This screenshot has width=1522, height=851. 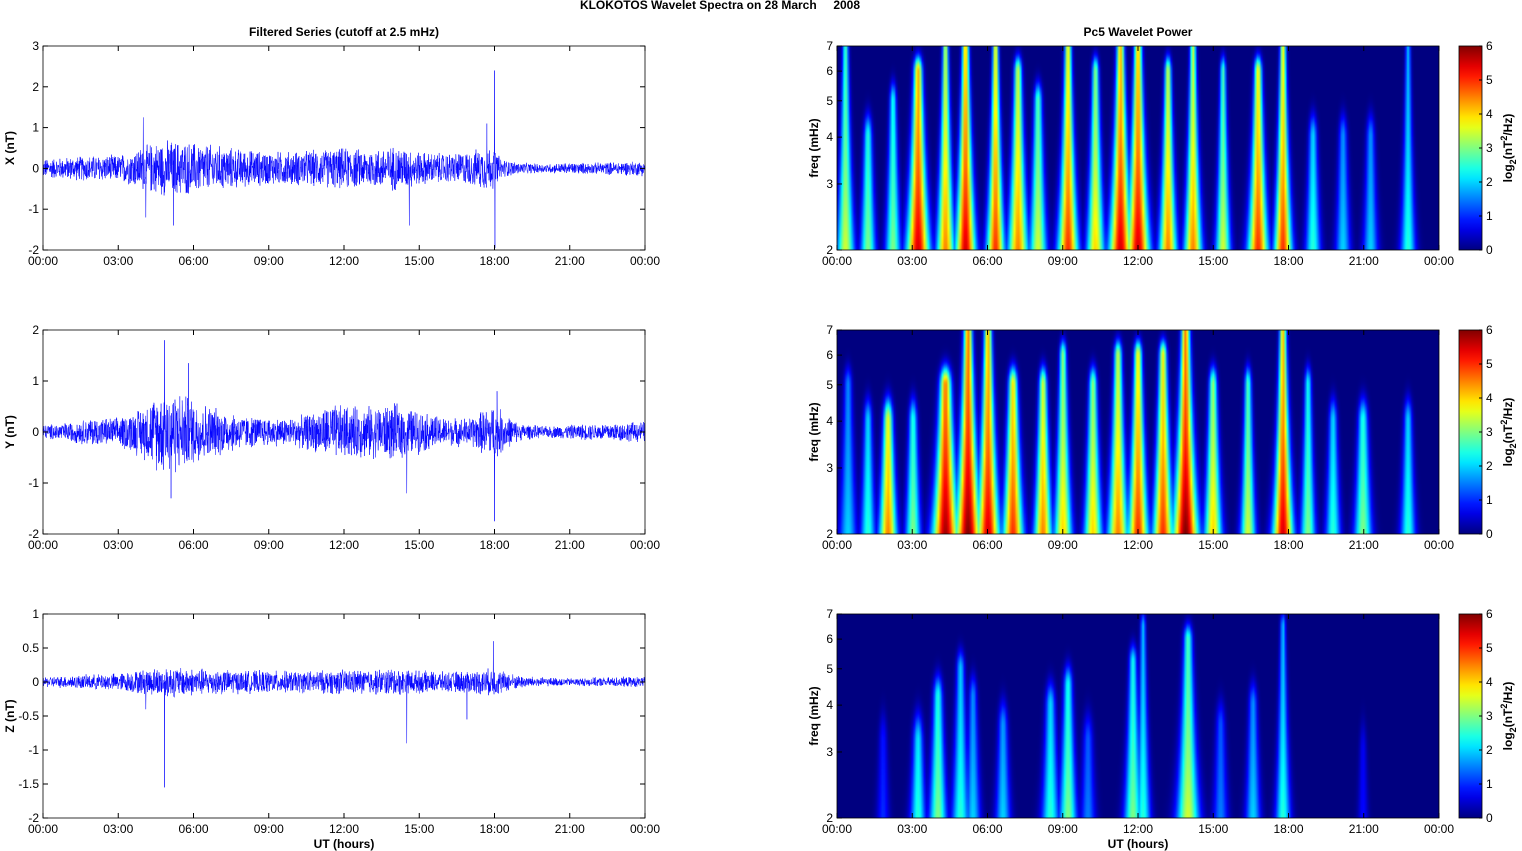 What do you see at coordinates (33, 750) in the screenshot?
I see `z-series-ytick-label: -1` at bounding box center [33, 750].